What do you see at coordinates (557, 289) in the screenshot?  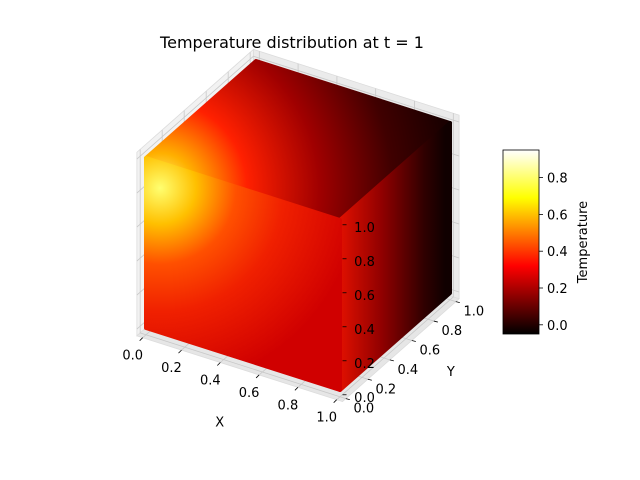 I see `colorbar-tick-label: 0.2` at bounding box center [557, 289].